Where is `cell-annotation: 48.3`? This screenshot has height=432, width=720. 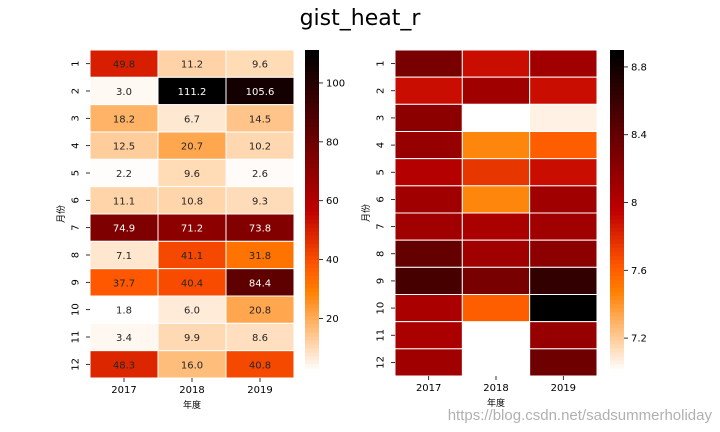 cell-annotation: 48.3 is located at coordinates (124, 365).